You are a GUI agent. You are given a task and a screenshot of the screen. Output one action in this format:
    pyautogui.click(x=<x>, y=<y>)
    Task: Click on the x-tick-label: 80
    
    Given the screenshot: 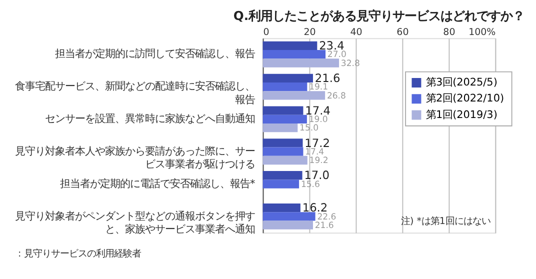 What is the action you would take?
    pyautogui.click(x=449, y=32)
    